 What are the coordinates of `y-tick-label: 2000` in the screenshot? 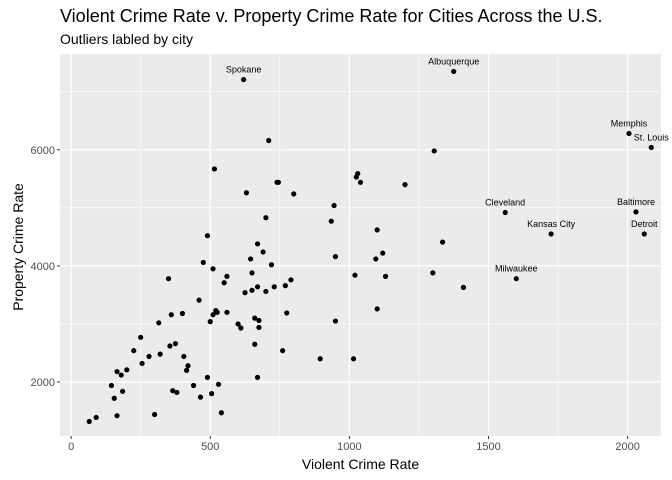 It's located at (43, 383).